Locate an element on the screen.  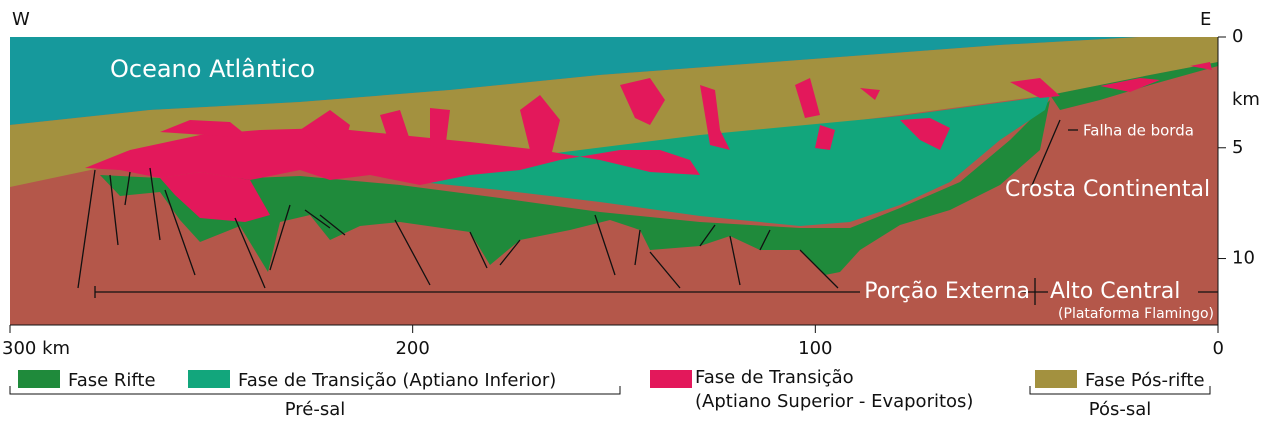
depth-tick-label: 0 is located at coordinates (1237, 36).